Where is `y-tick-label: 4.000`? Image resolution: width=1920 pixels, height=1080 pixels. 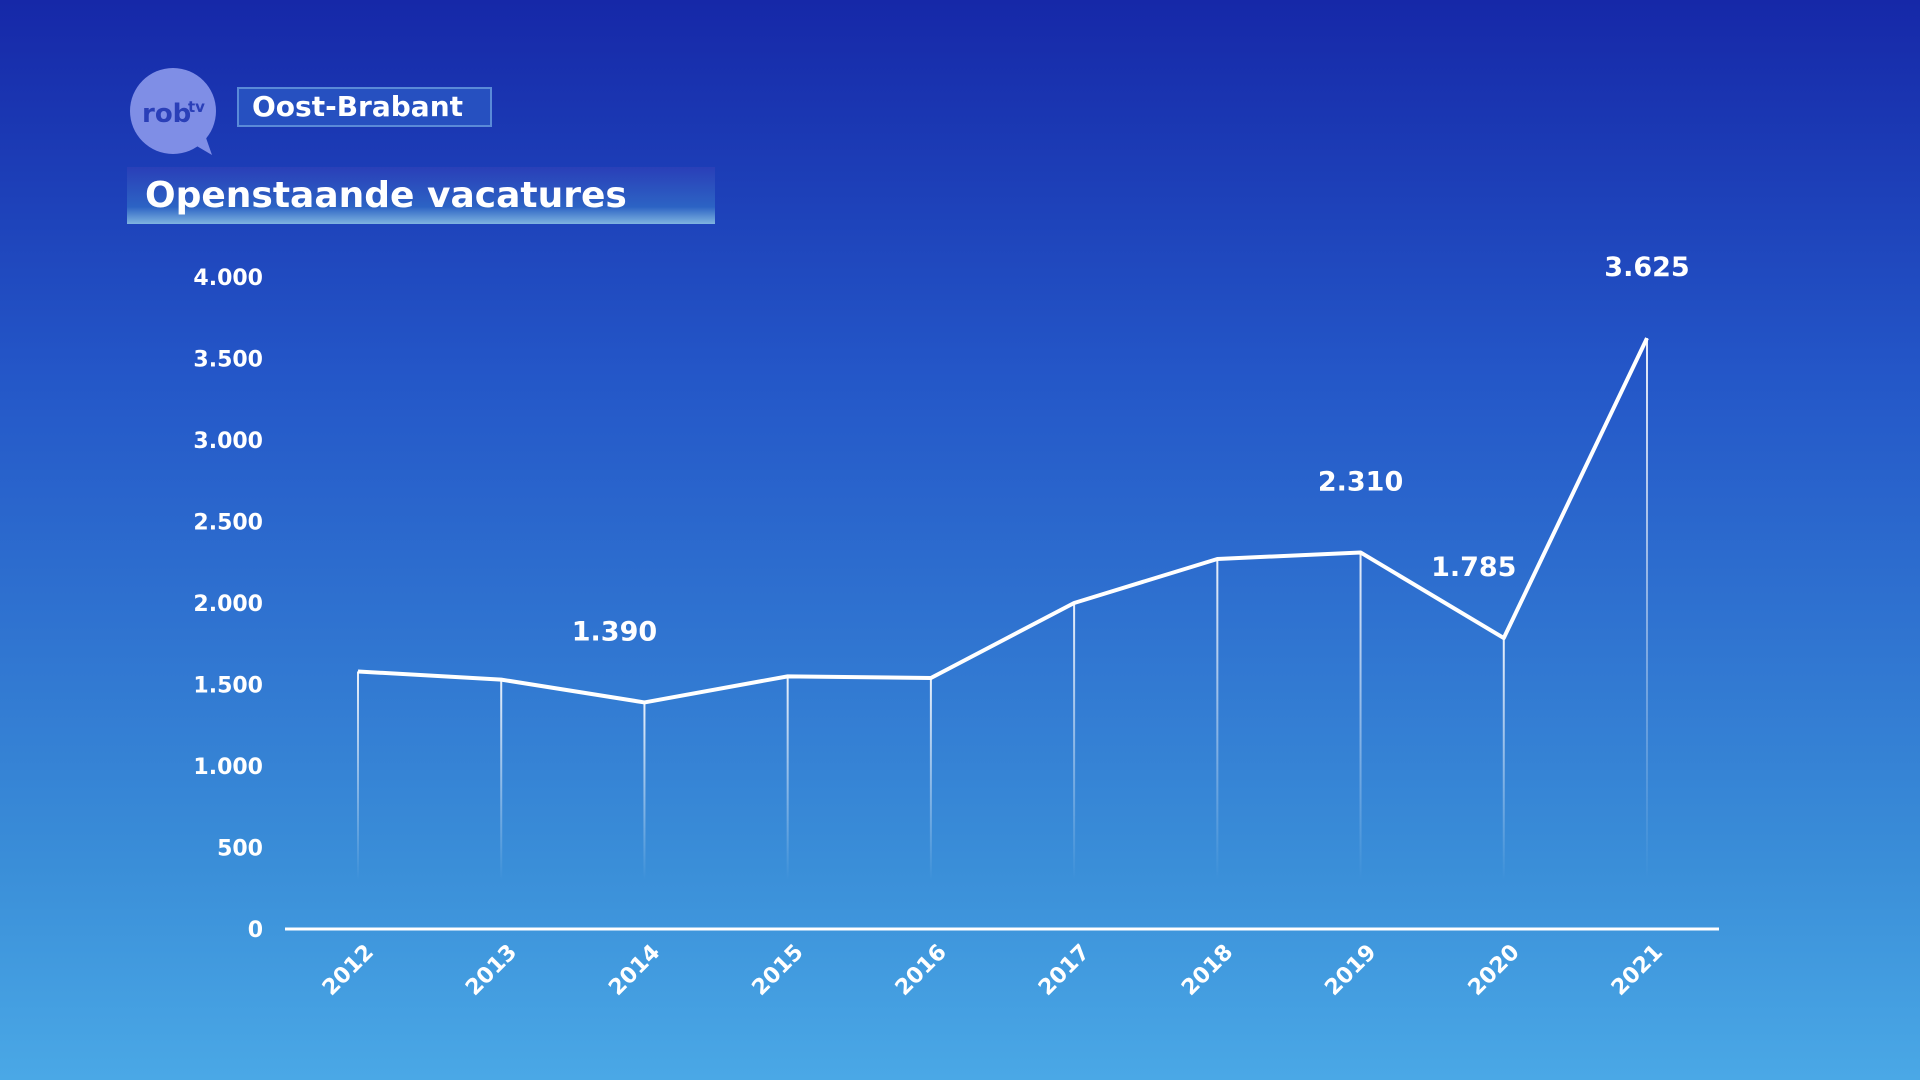 y-tick-label: 4.000 is located at coordinates (228, 278).